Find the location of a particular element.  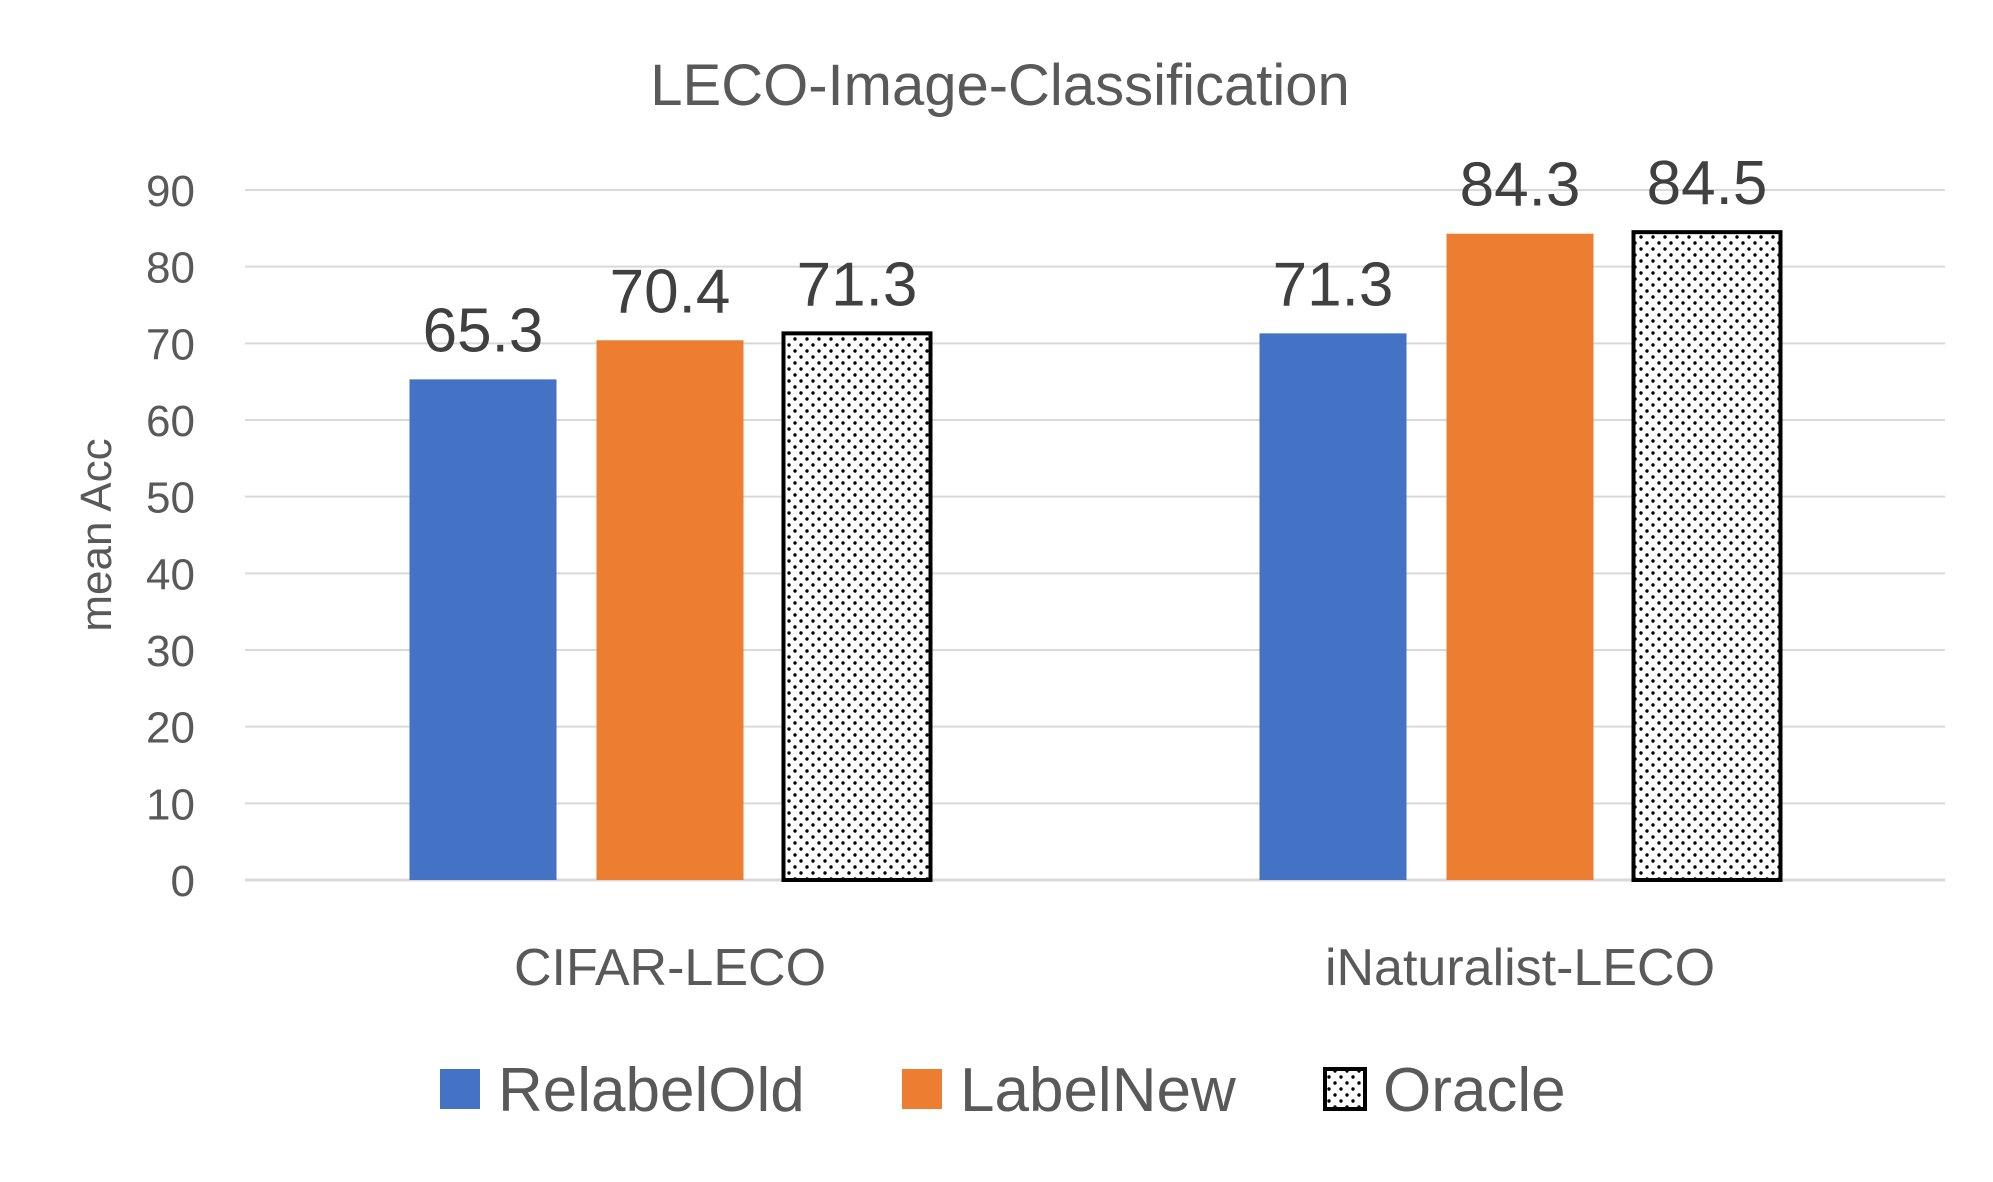

y-tick-label: 70 is located at coordinates (170, 344).